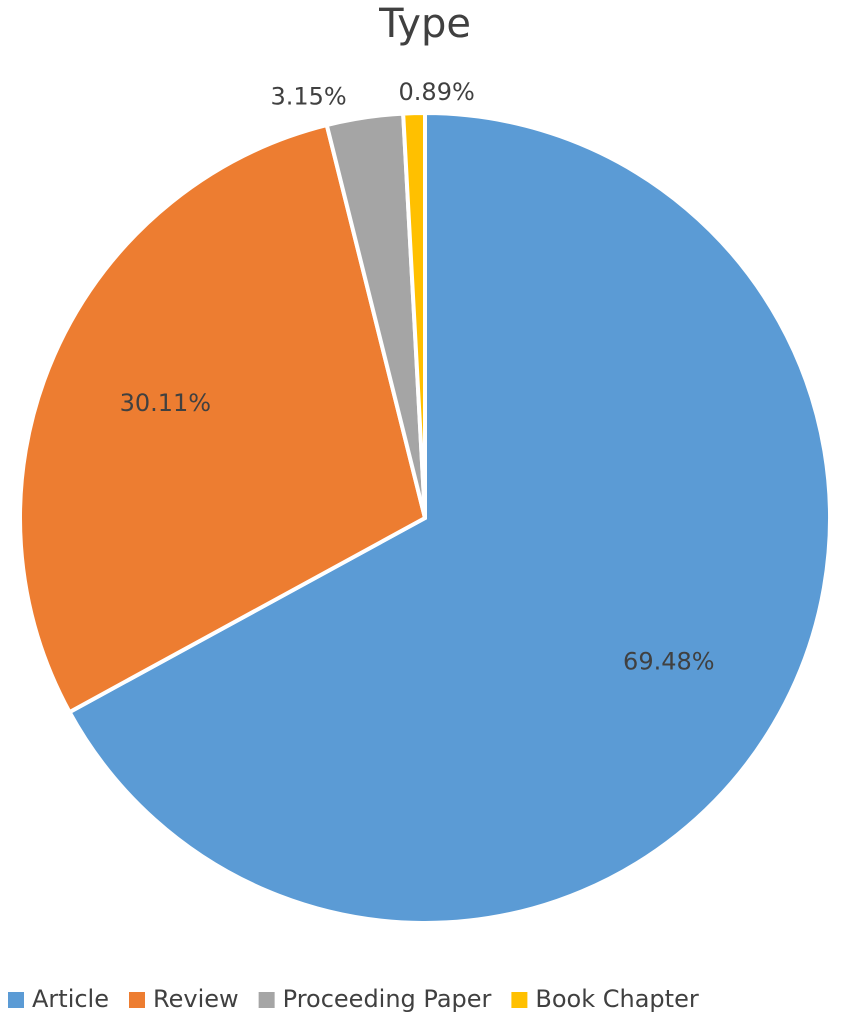  Describe the element at coordinates (424, 24) in the screenshot. I see `chart-title: Type` at that location.